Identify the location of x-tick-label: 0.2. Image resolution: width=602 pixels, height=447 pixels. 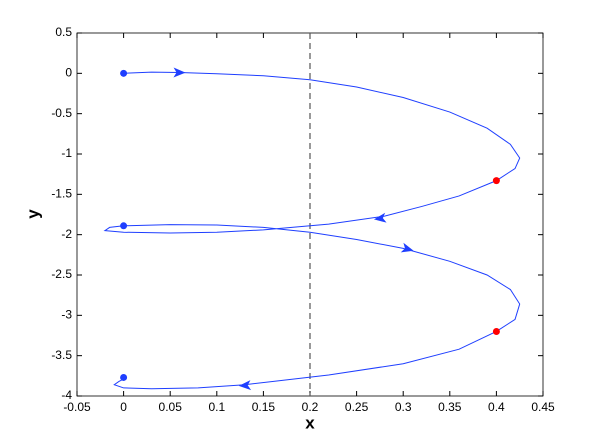
(310, 407).